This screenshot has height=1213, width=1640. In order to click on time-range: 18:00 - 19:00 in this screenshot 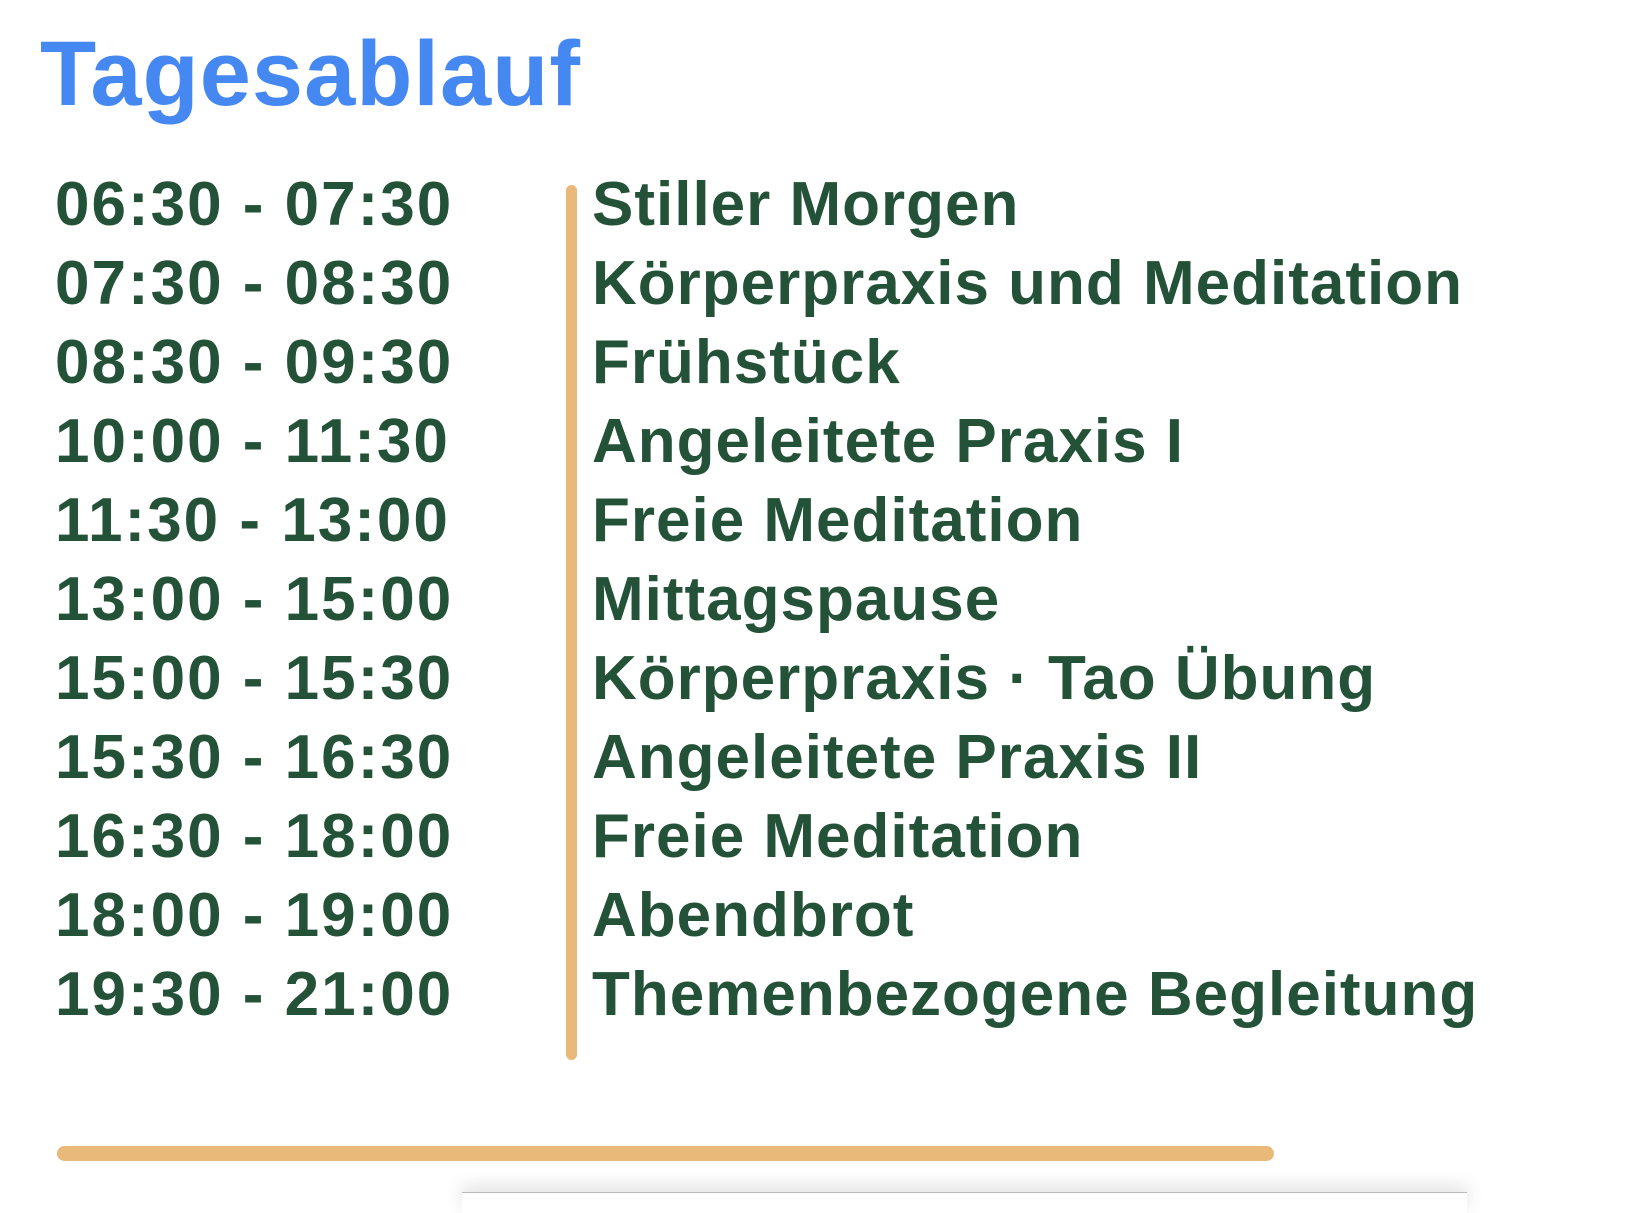, I will do `click(254, 915)`.